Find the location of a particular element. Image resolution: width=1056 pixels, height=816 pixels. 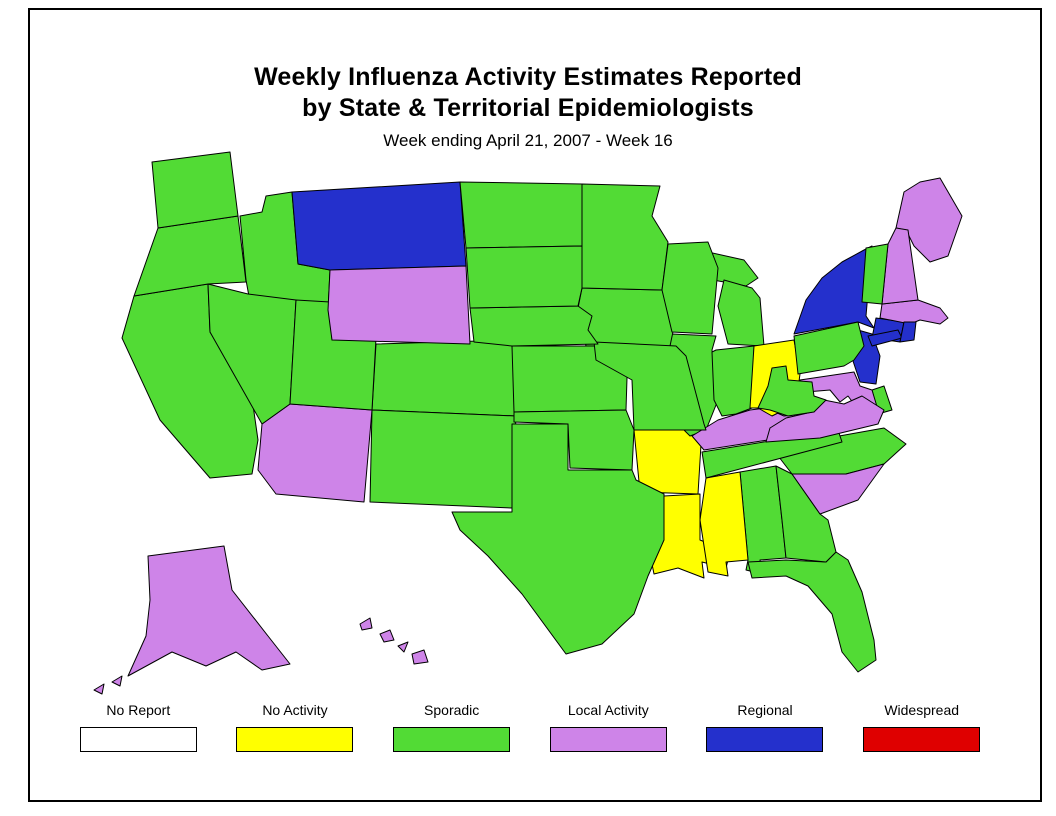

state-mt: Montana is located at coordinates (379, 226).